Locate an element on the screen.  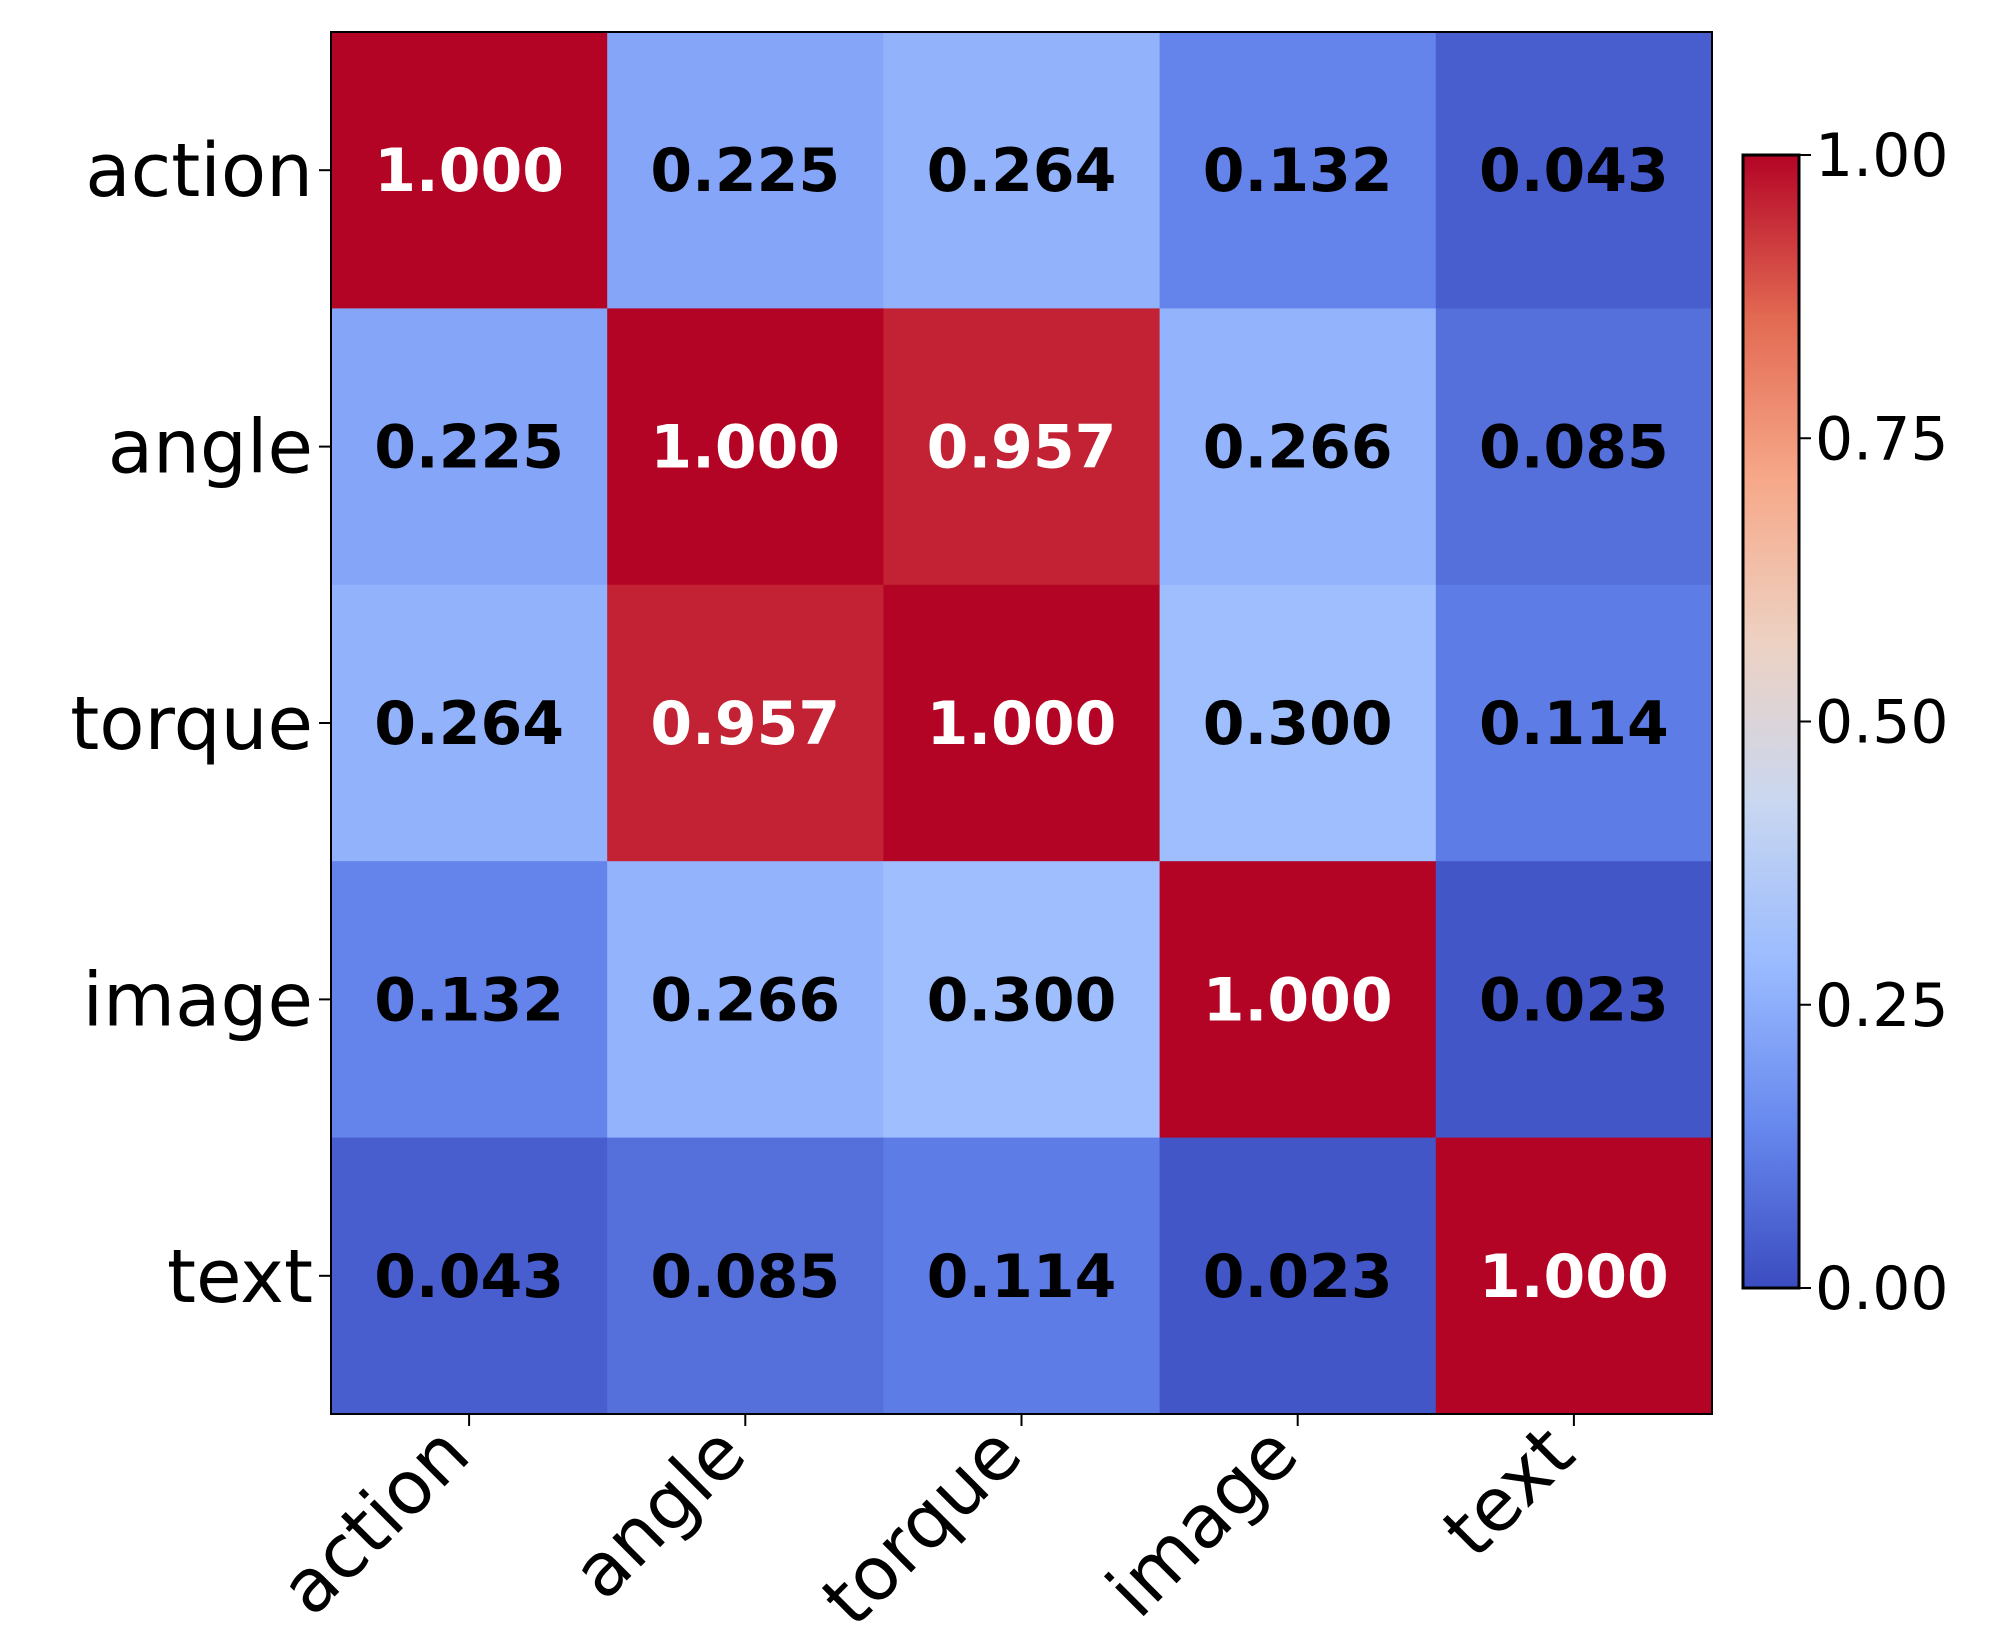
x-tick-label: angle is located at coordinates (659, 1513).